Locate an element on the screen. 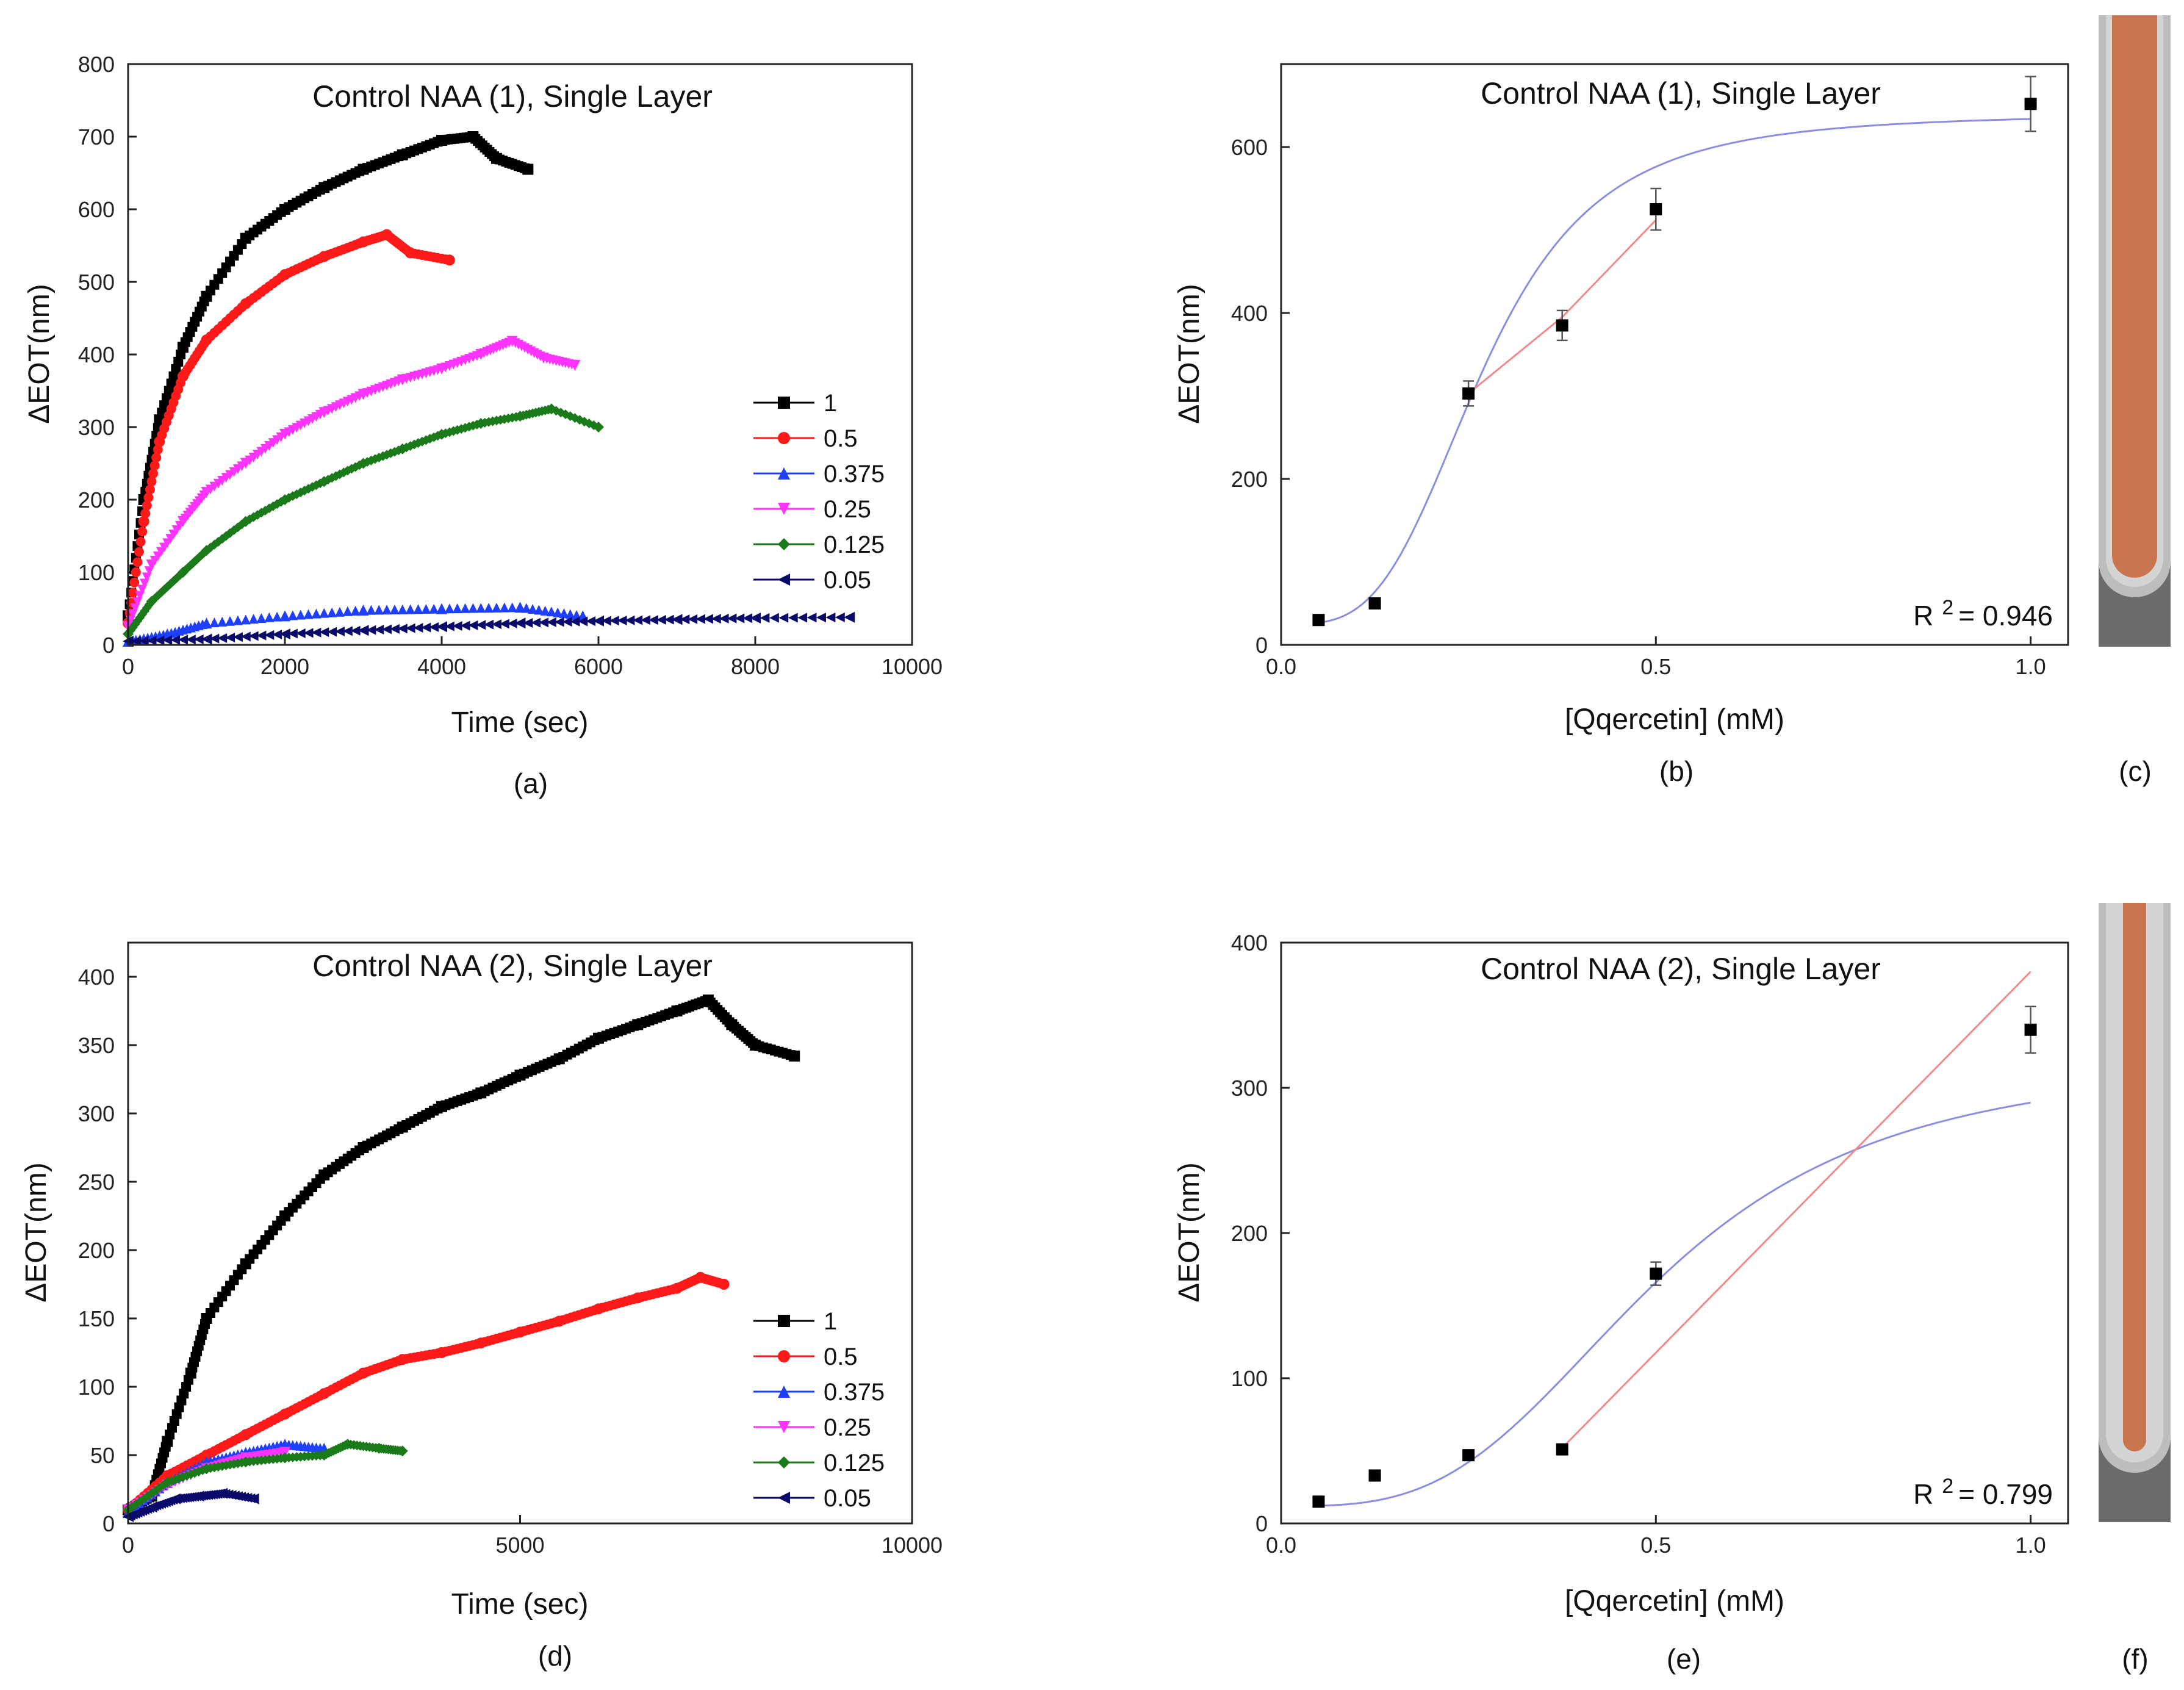 This screenshot has height=1690, width=2184. y-tick-label-b-2: 400 is located at coordinates (1249, 313).